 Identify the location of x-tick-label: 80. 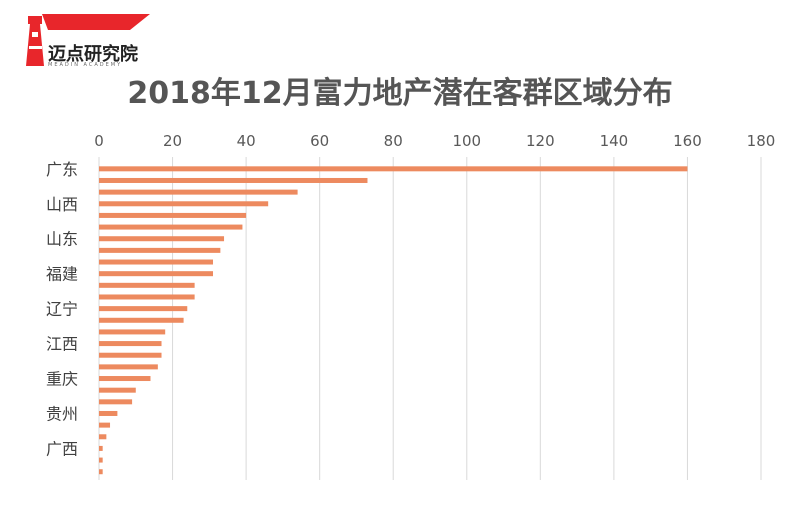
(393, 141).